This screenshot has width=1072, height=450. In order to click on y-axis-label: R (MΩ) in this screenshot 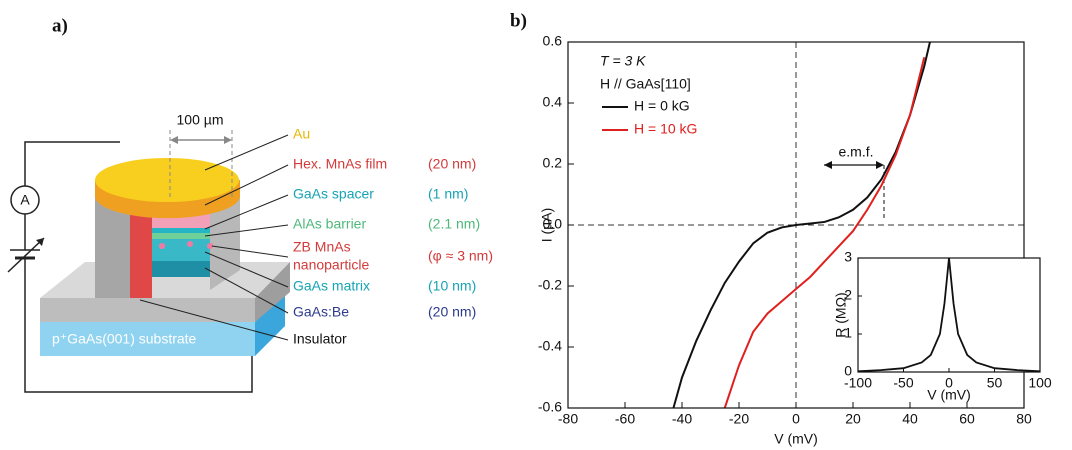, I will do `click(841, 314)`.